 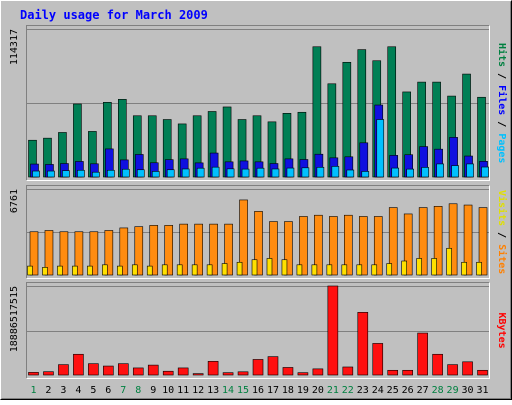 I want to click on panel-visits-sites-legend: Visits / Sites, so click(x=502, y=232).